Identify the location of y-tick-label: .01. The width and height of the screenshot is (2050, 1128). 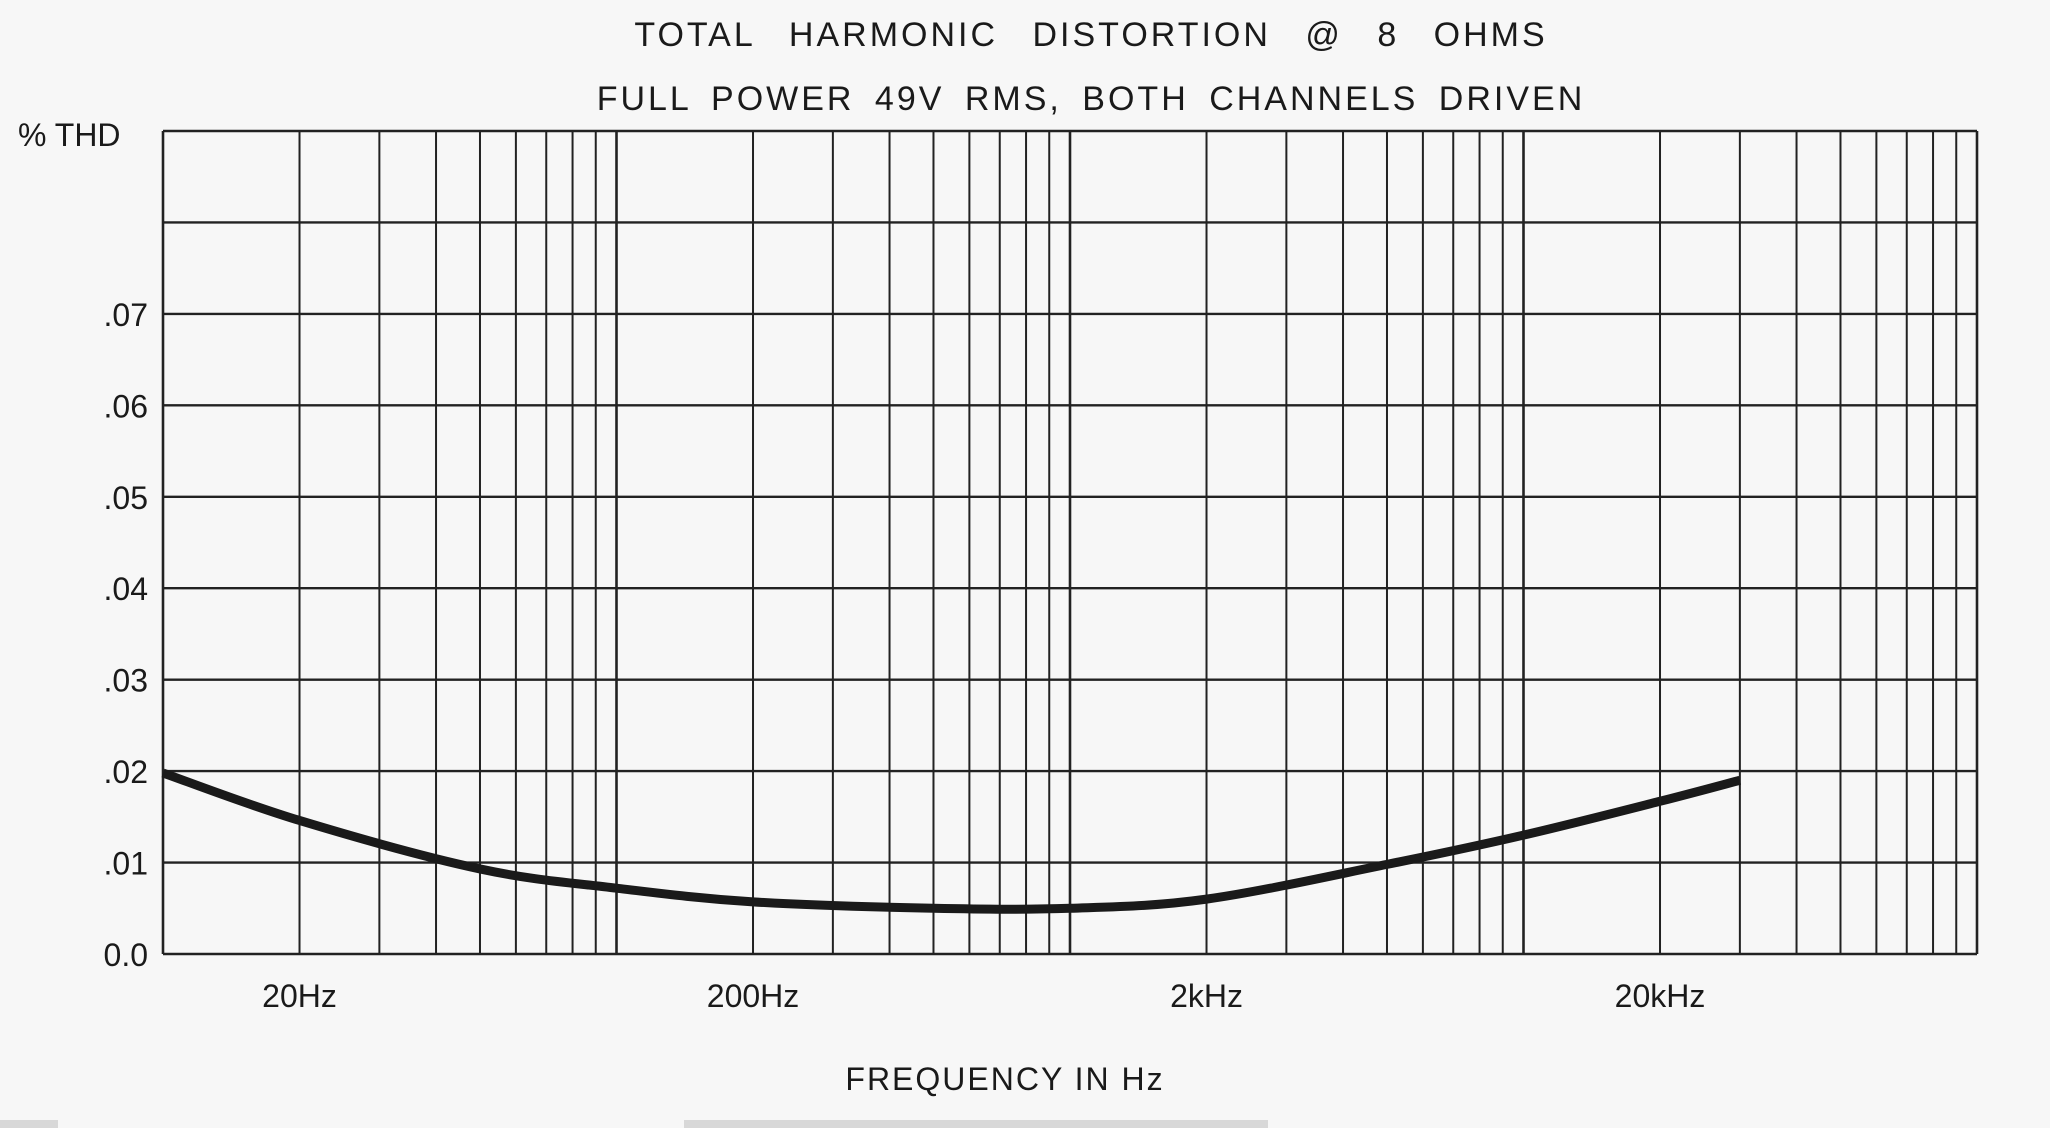
(126, 864).